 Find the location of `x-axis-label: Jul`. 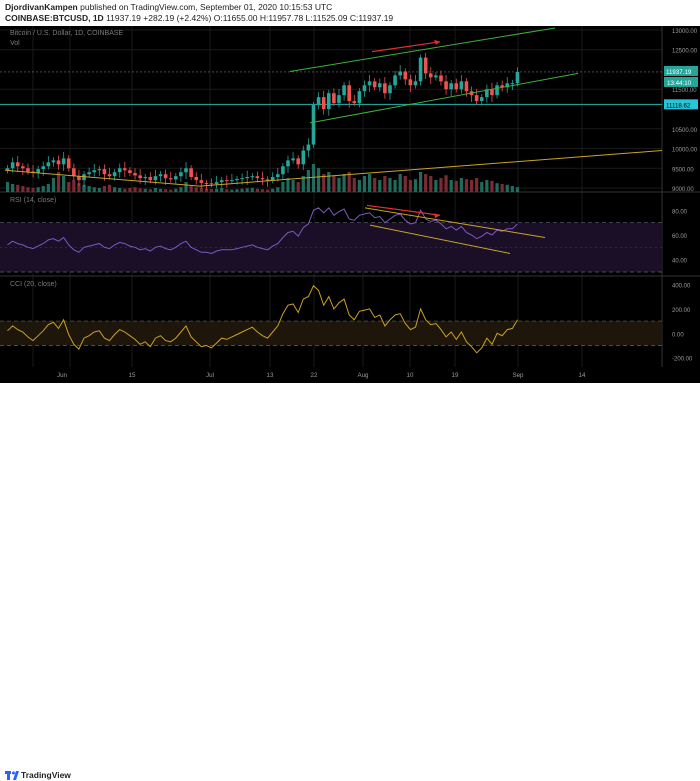

x-axis-label: Jul is located at coordinates (210, 375).